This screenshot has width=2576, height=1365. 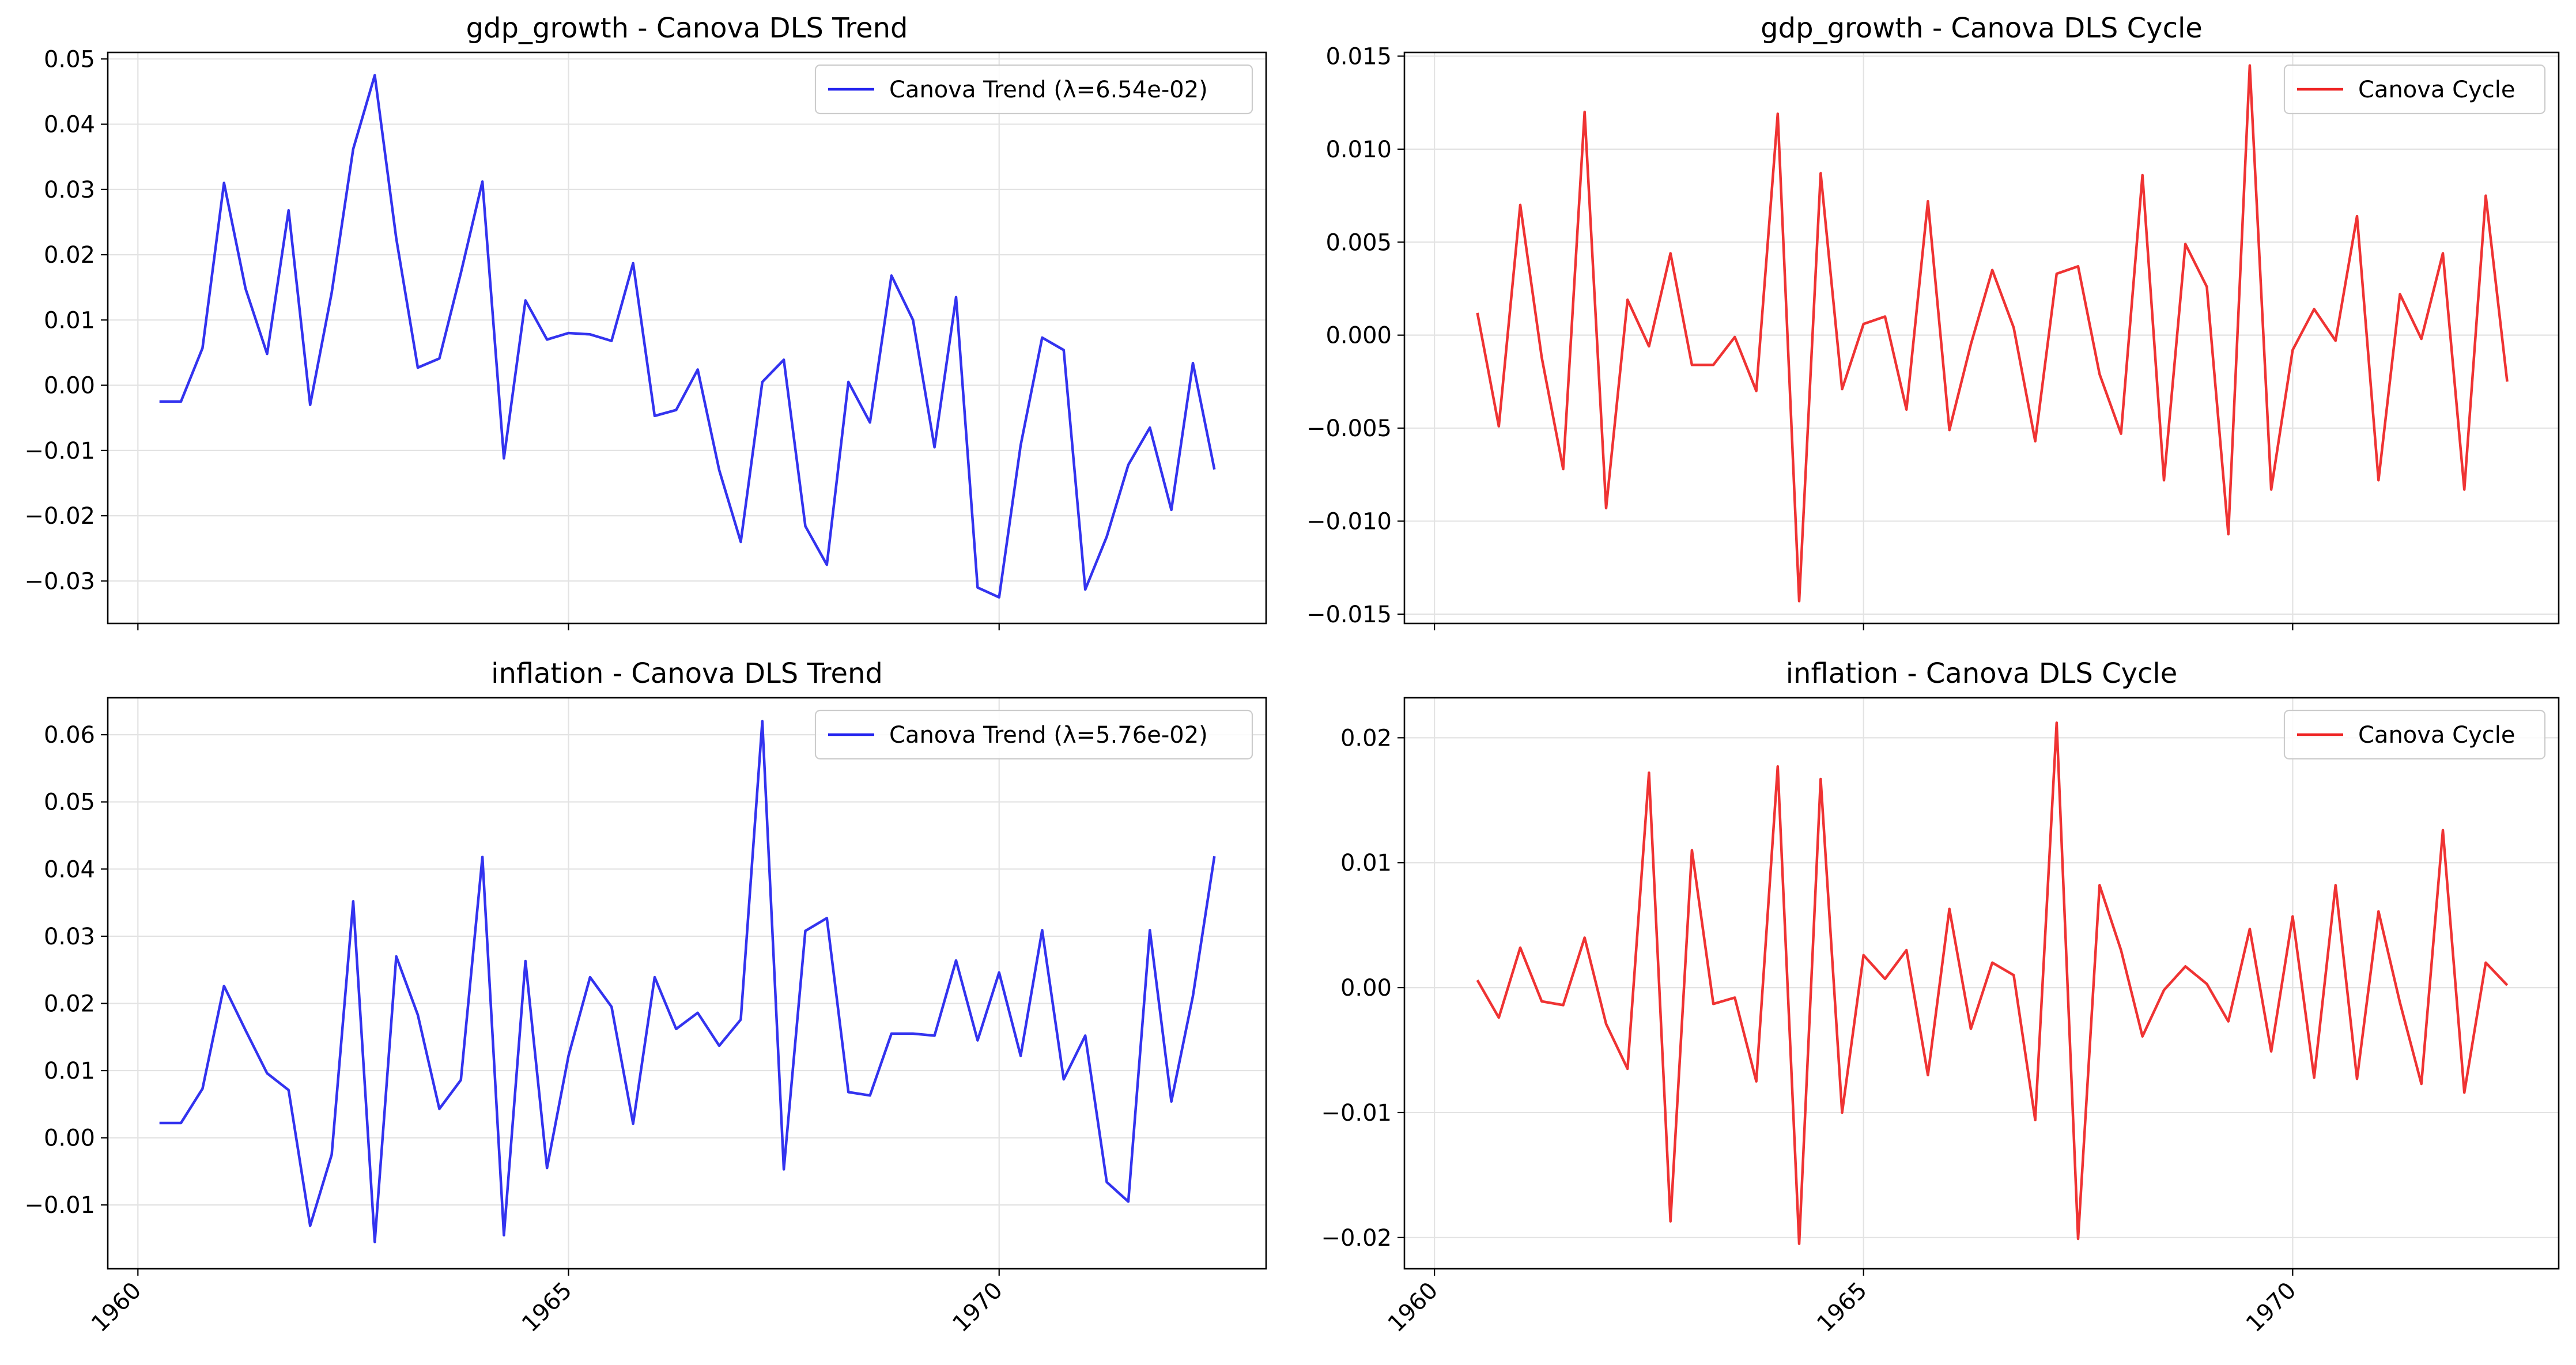 What do you see at coordinates (1358, 242) in the screenshot?
I see `y-tick-label: 0.005` at bounding box center [1358, 242].